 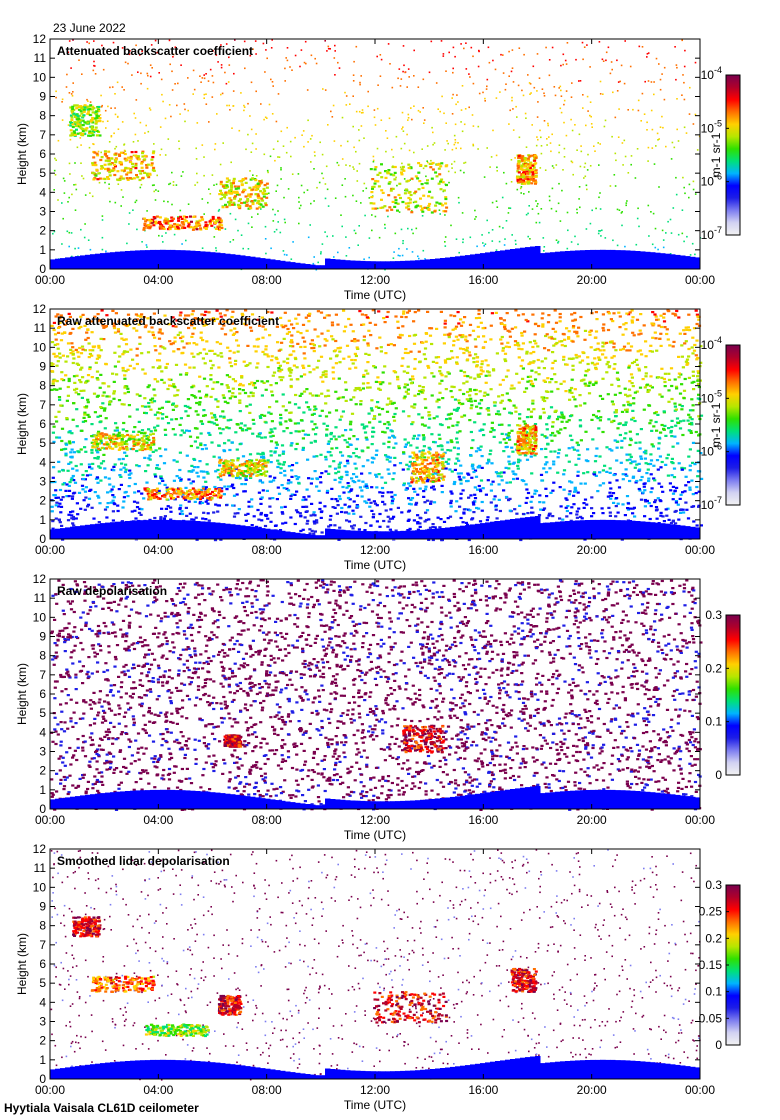 What do you see at coordinates (101, 1108) in the screenshot?
I see `instrument-label: Hyytiala Vaisala CL61D ceilometer` at bounding box center [101, 1108].